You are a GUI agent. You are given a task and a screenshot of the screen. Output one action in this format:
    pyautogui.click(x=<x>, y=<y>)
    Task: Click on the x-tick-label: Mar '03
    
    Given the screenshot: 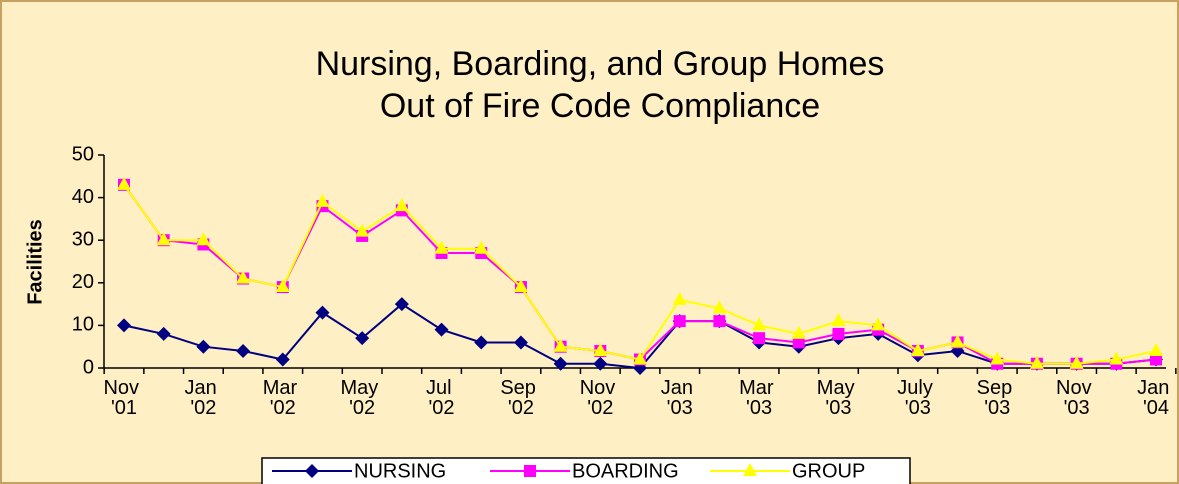 What is the action you would take?
    pyautogui.click(x=759, y=398)
    